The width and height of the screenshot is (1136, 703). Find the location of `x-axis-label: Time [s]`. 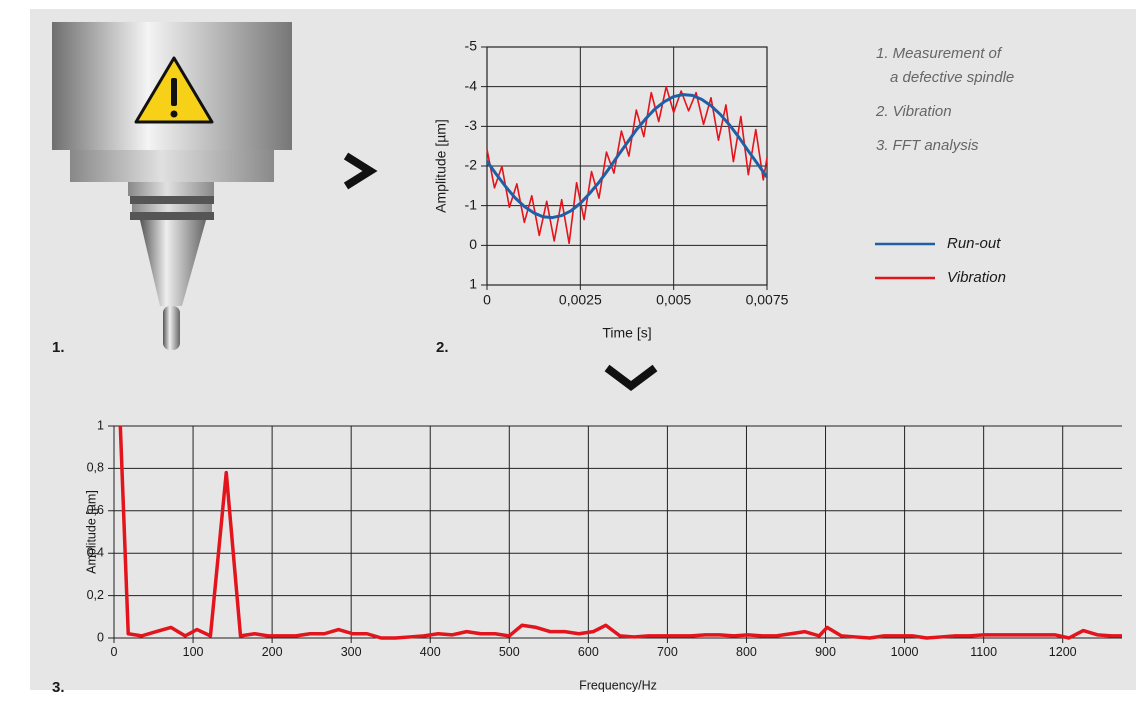

x-axis-label: Time [s] is located at coordinates (626, 333).